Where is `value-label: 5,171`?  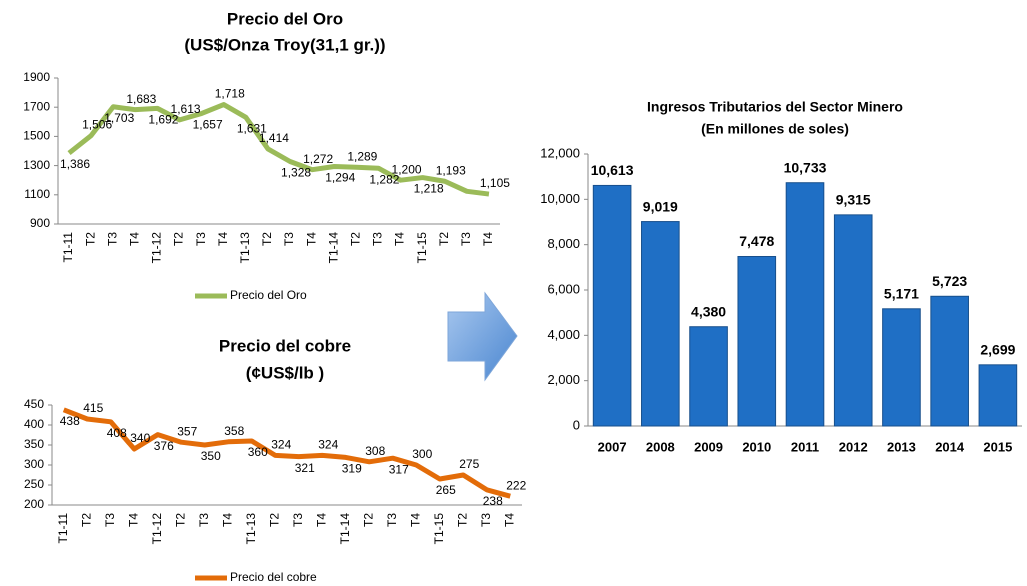 value-label: 5,171 is located at coordinates (901, 293).